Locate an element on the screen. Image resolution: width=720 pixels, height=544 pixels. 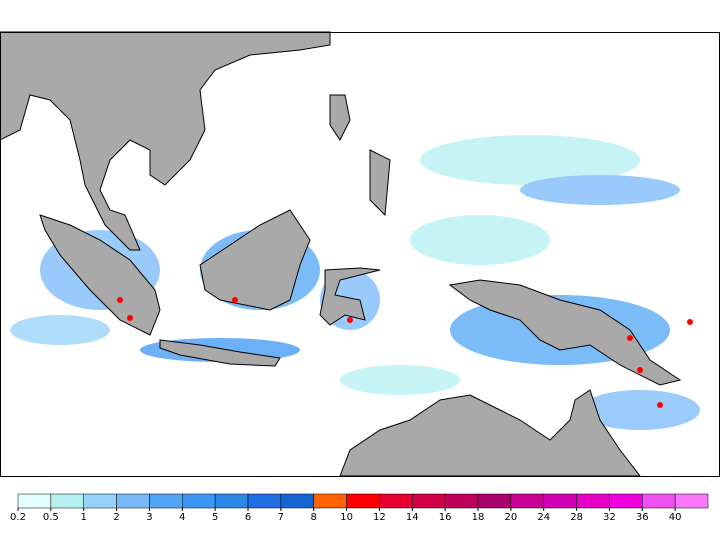
mindanao is located at coordinates (380, 183).